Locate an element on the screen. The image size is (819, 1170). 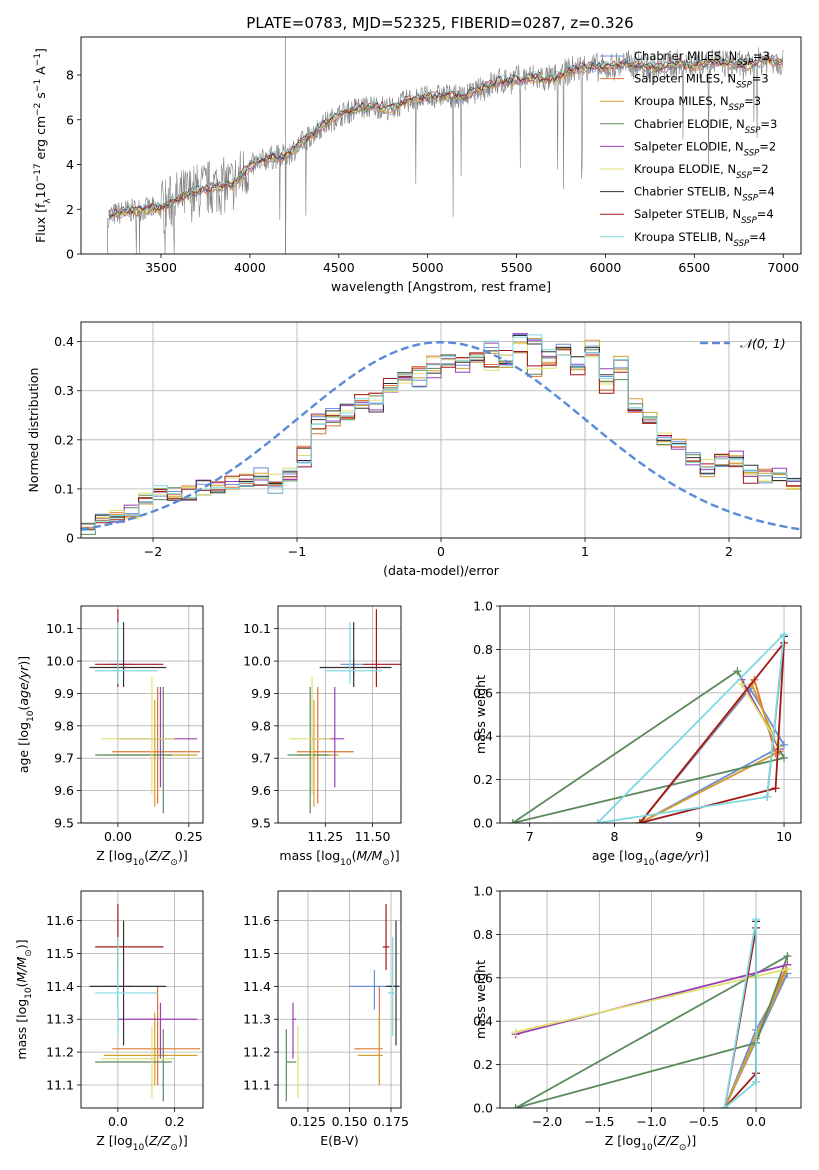
y-tick-label: 8 is located at coordinates (70, 75).